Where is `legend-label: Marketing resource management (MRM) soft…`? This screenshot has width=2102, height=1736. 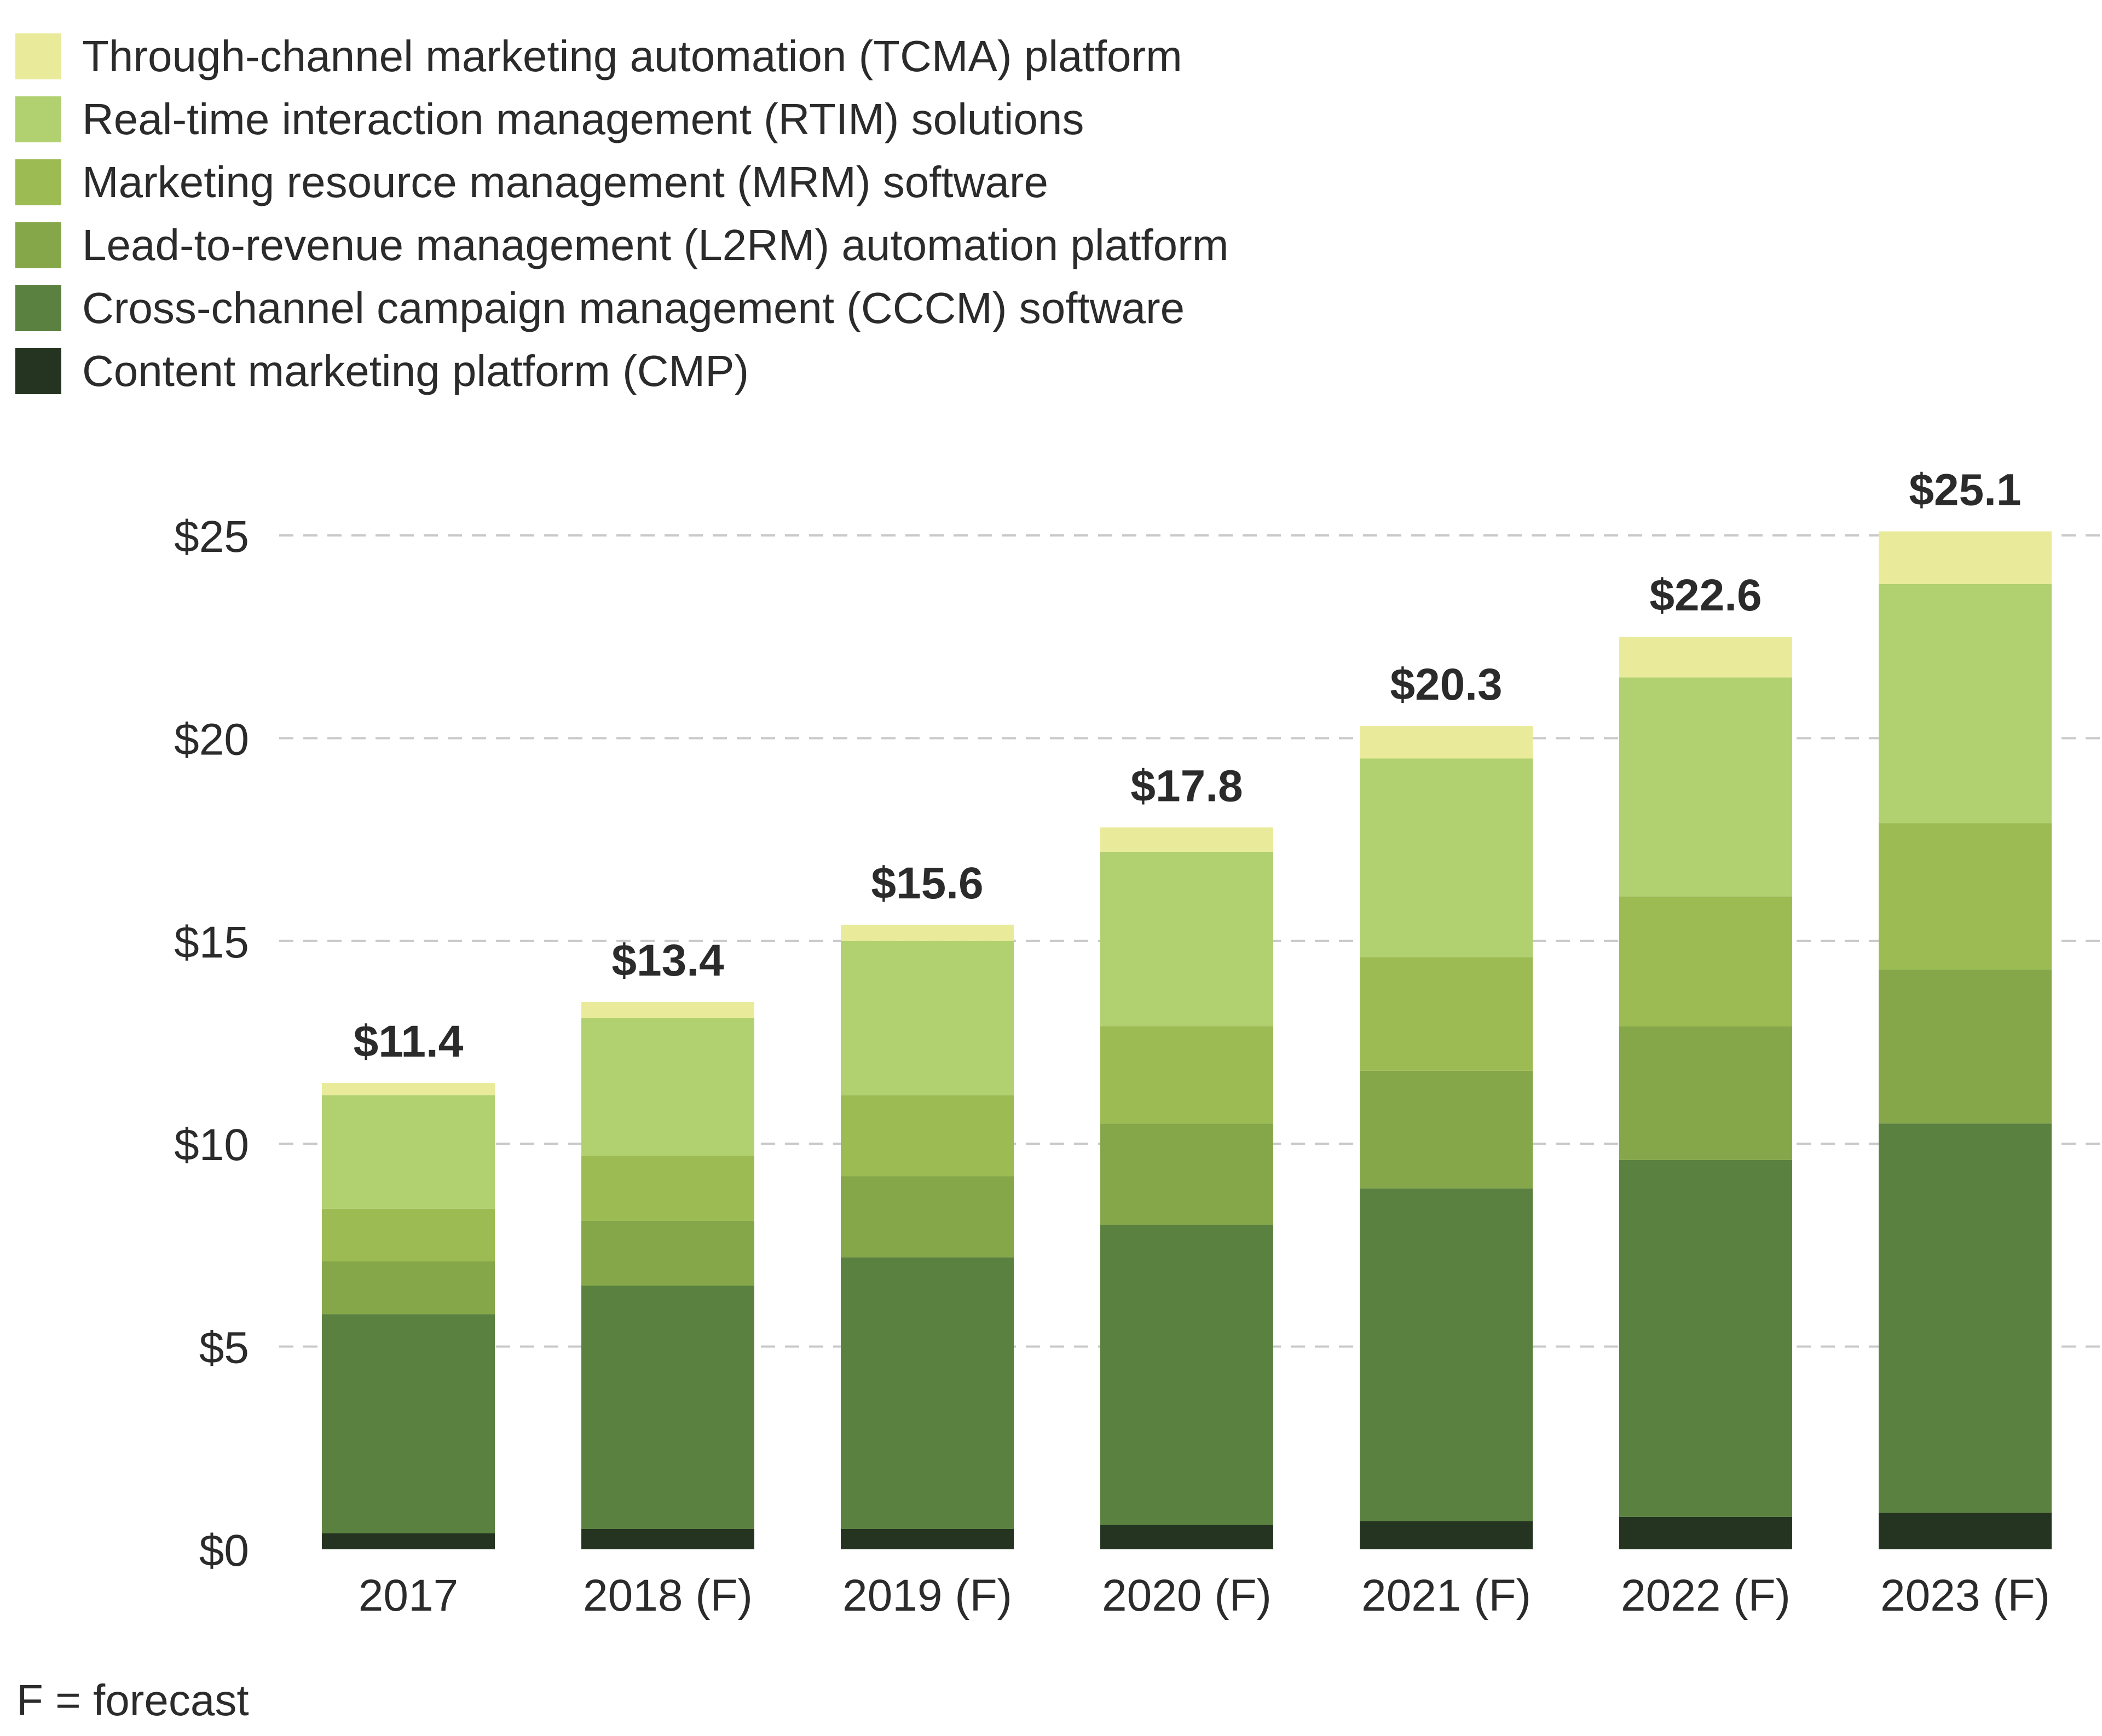
legend-label: Marketing resource management (MRM) soft… is located at coordinates (565, 182).